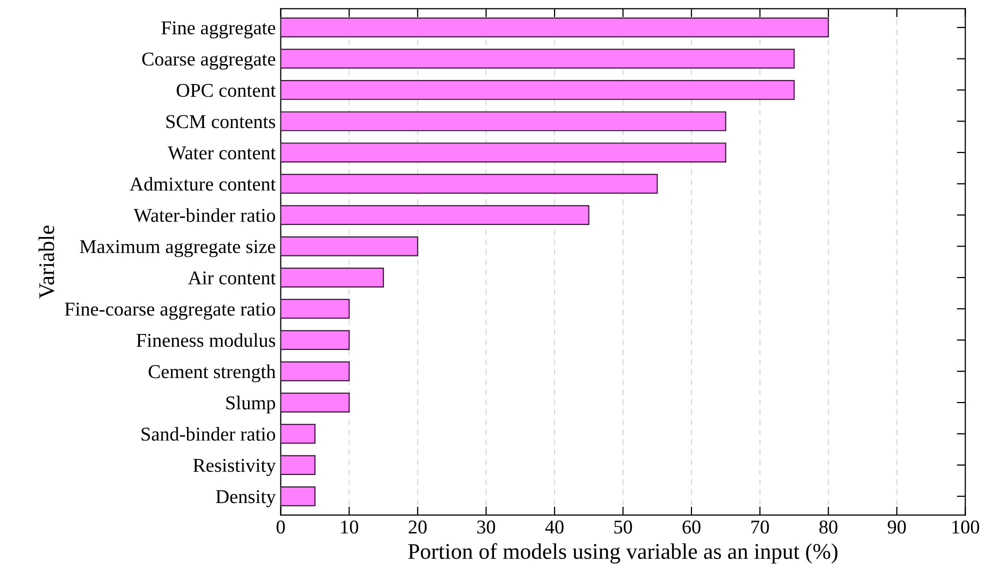  Describe the element at coordinates (280, 527) in the screenshot. I see `x-tick-label: 0` at that location.